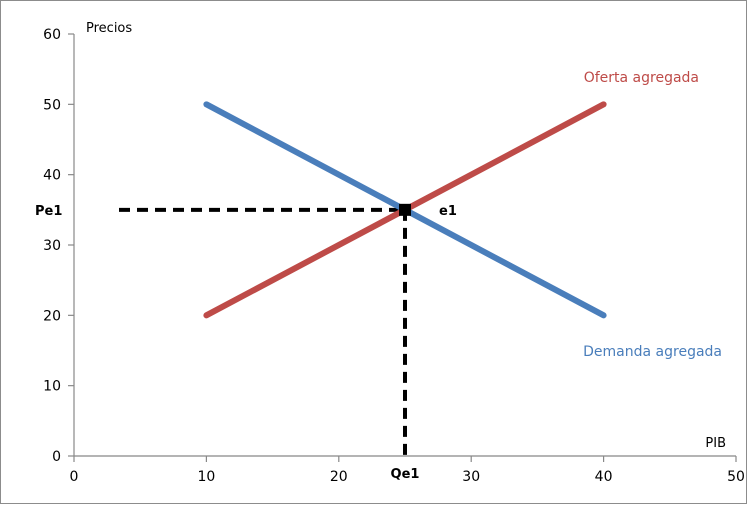 The width and height of the screenshot is (747, 505). I want to click on x-tick-label: 40, so click(604, 477).